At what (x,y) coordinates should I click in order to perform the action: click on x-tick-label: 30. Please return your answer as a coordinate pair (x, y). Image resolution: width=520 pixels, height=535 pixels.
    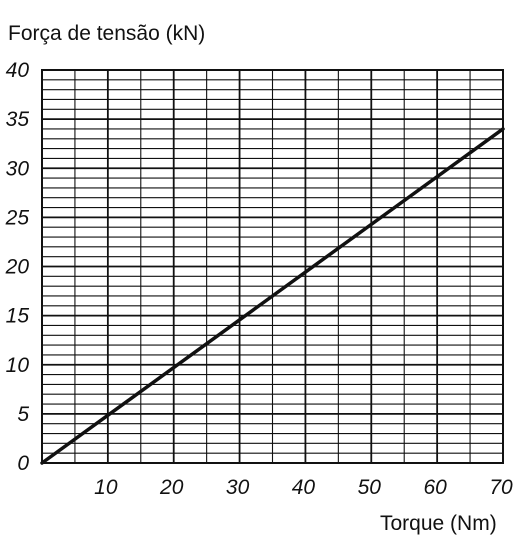
    Looking at the image, I should click on (238, 487).